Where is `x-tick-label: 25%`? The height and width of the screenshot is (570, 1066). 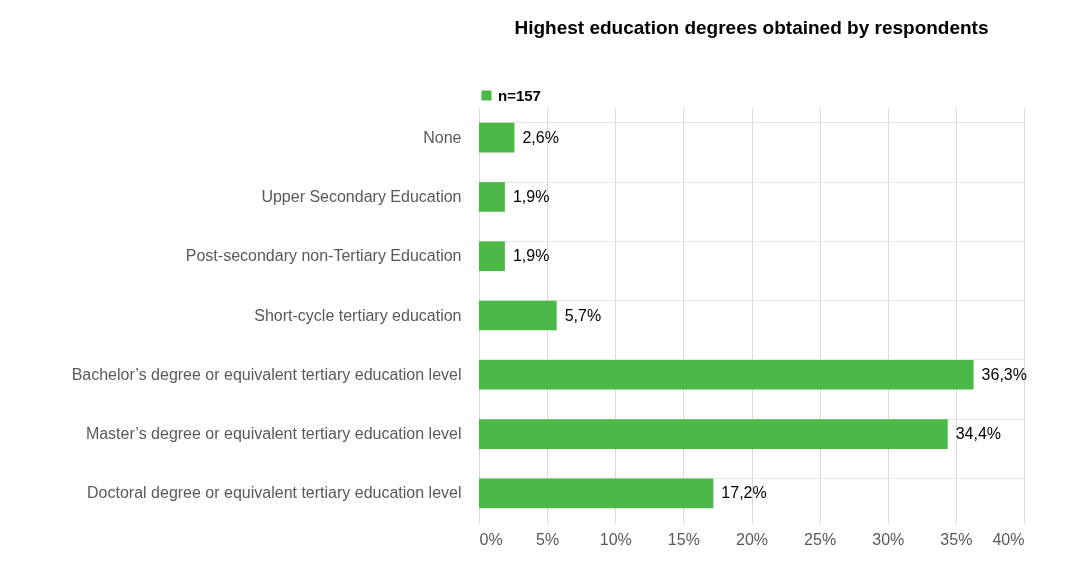 x-tick-label: 25% is located at coordinates (820, 539).